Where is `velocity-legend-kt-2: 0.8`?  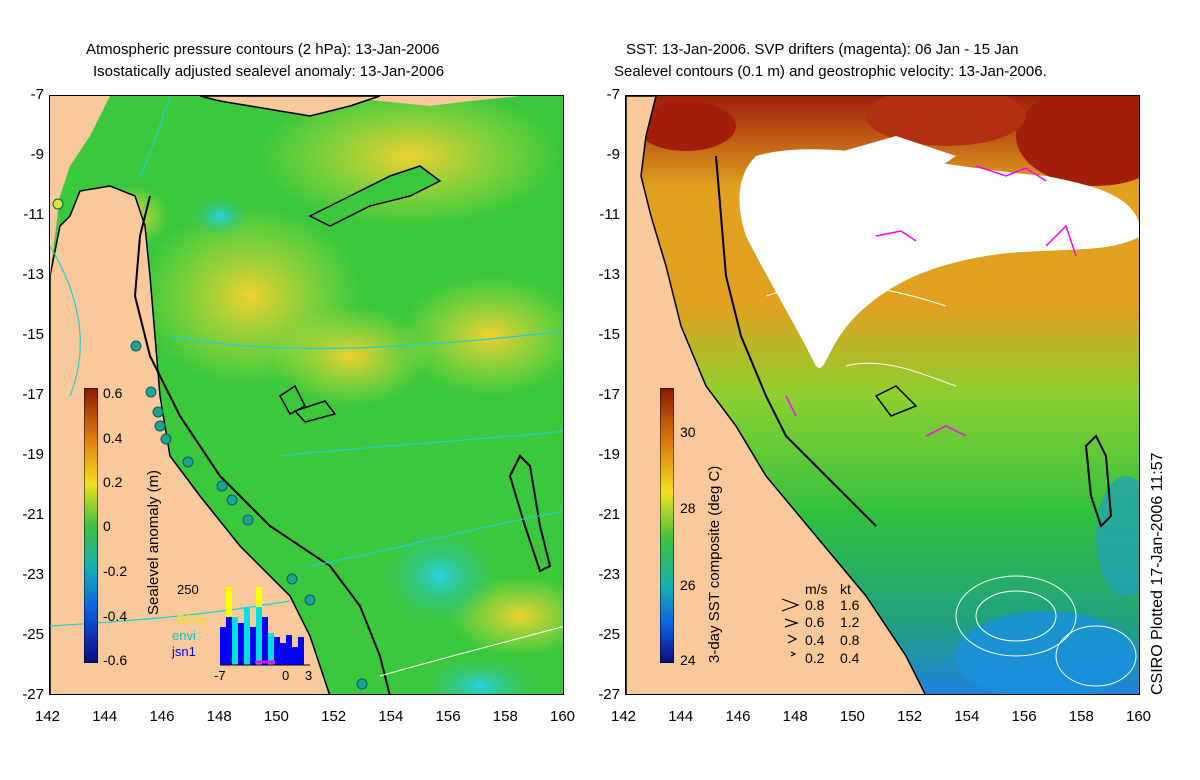 velocity-legend-kt-2: 0.8 is located at coordinates (850, 640).